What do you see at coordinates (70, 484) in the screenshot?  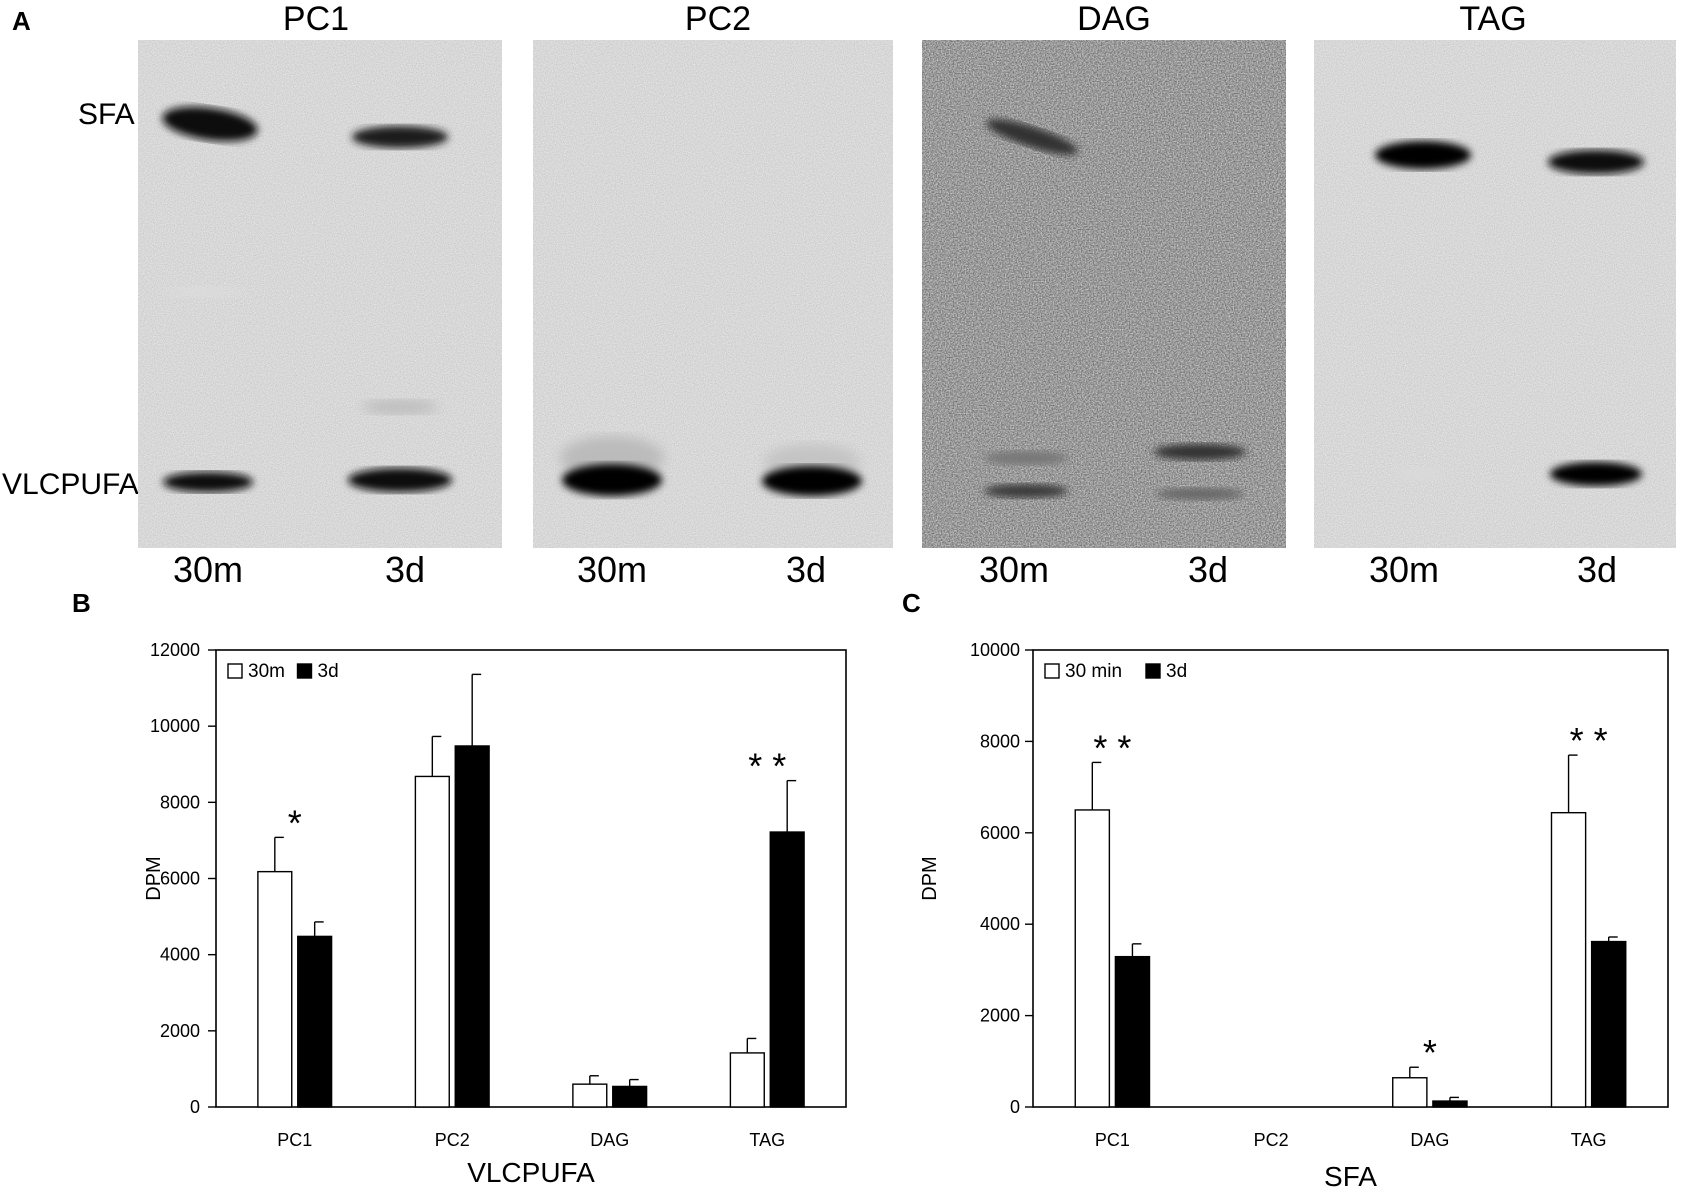 I see `row-label-vlcpufa: VLCPUFA` at bounding box center [70, 484].